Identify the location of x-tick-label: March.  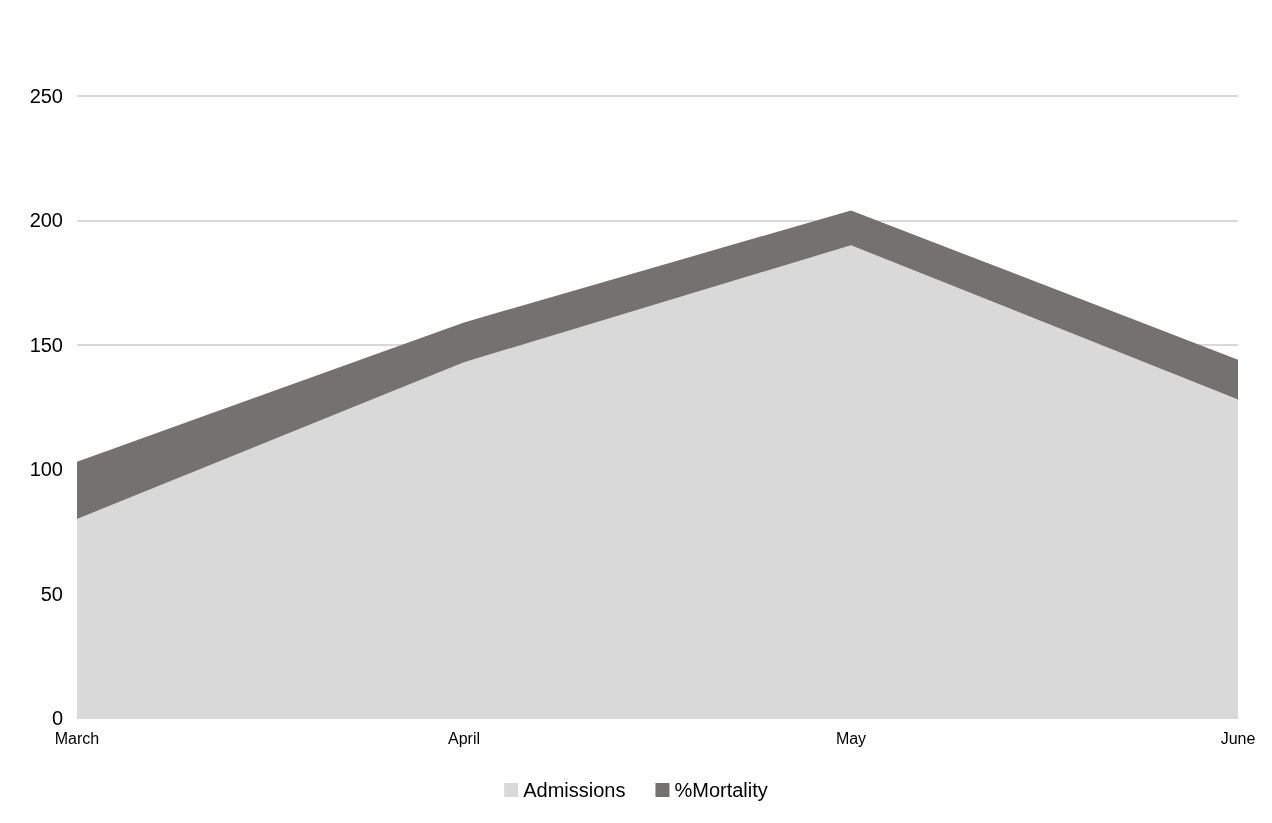
(77, 738).